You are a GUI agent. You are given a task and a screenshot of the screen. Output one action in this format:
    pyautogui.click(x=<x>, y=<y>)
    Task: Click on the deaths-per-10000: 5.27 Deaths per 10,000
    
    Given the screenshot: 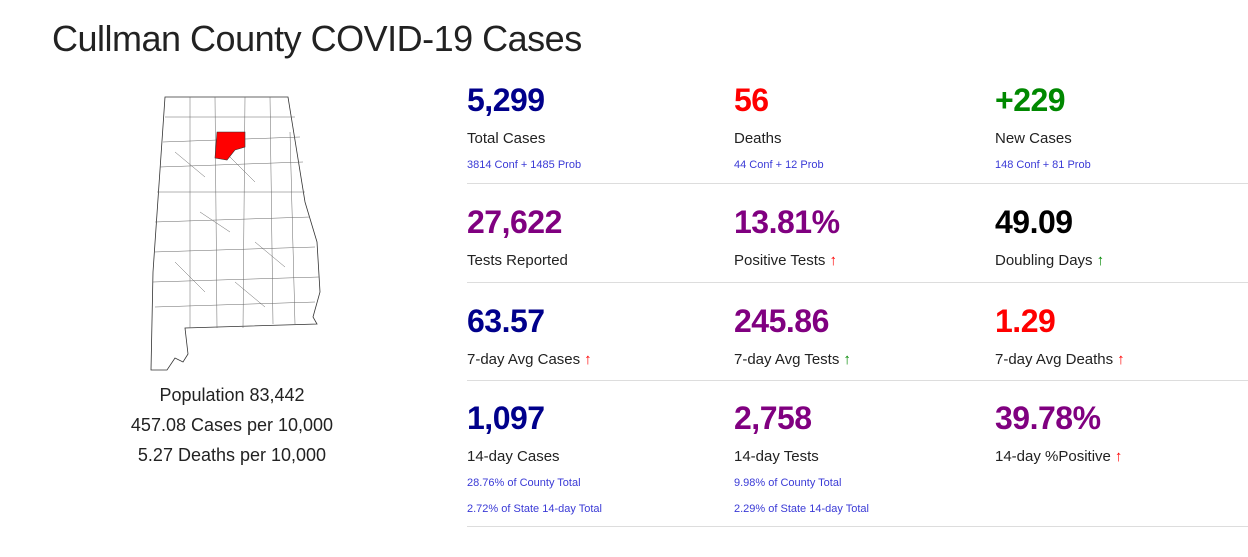 What is the action you would take?
    pyautogui.click(x=232, y=455)
    